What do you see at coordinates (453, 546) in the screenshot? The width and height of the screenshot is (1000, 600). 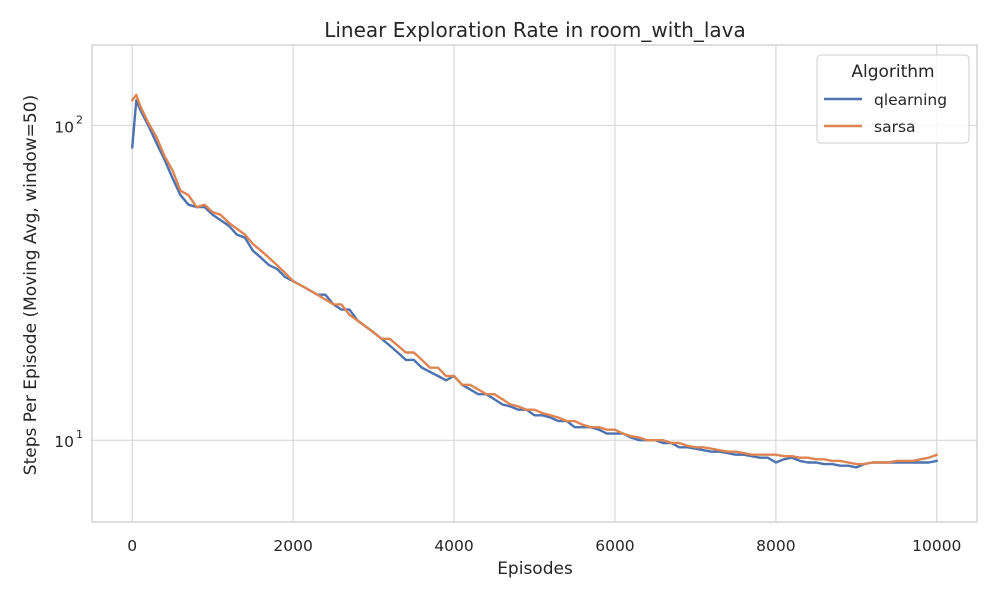 I see `x-tick-label: 4000` at bounding box center [453, 546].